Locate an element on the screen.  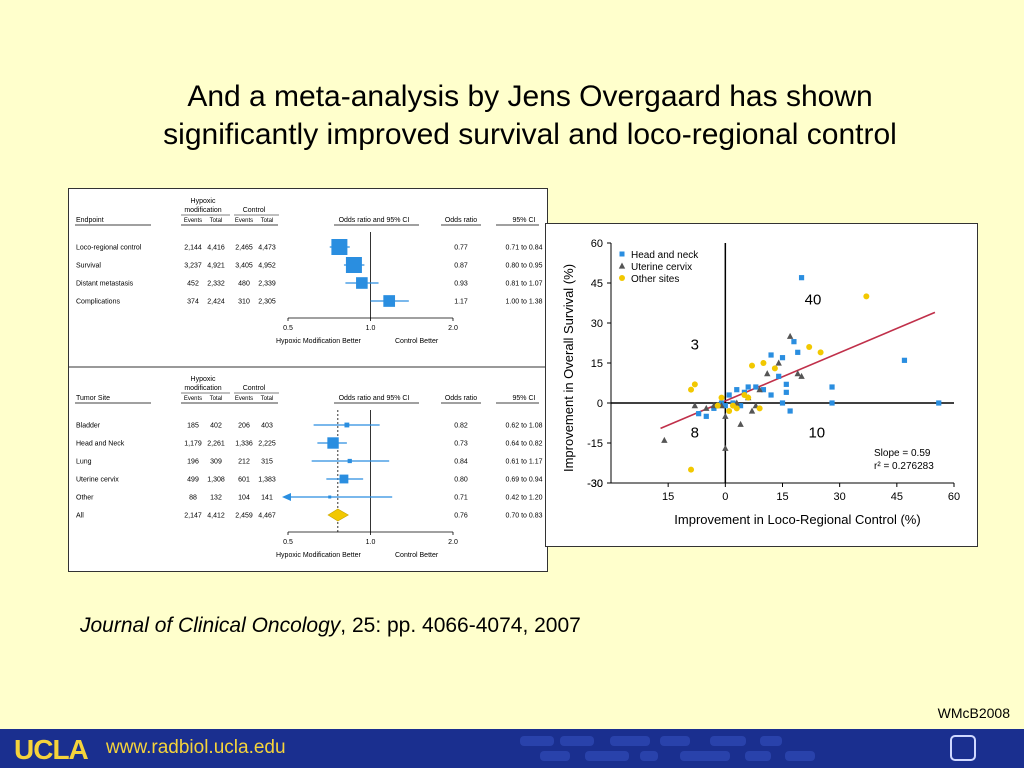
odds-ratio-value: 0.71 is located at coordinates (461, 498).